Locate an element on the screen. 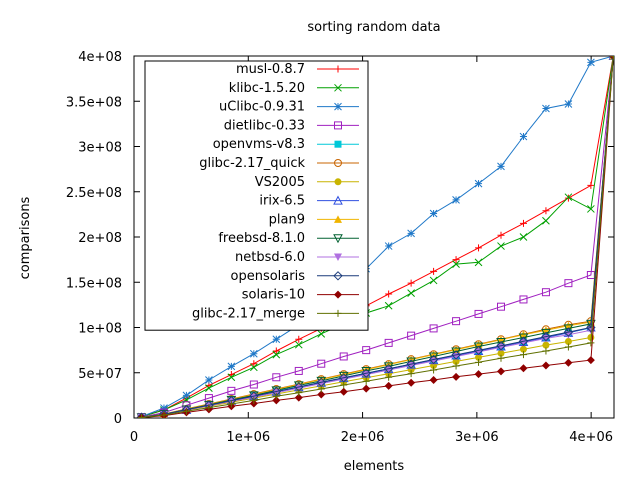 The height and width of the screenshot is (480, 640). legend-label: glibc-2.17_quick is located at coordinates (252, 163).